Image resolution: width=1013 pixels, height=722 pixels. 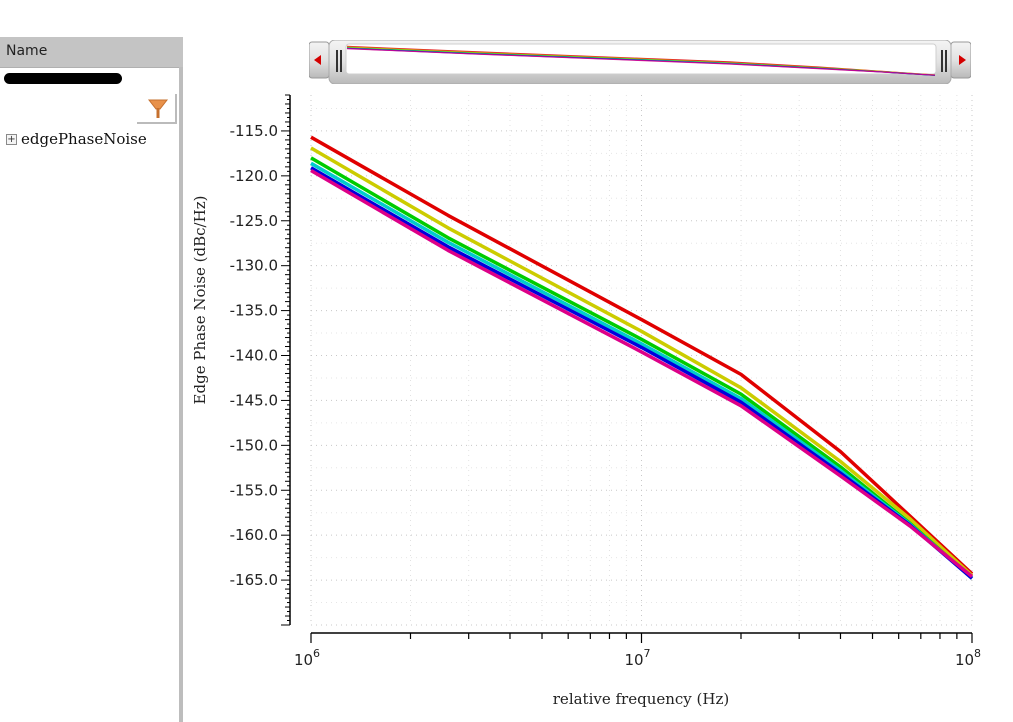 I want to click on x-tick-label: 10⁶, so click(x=307, y=658).